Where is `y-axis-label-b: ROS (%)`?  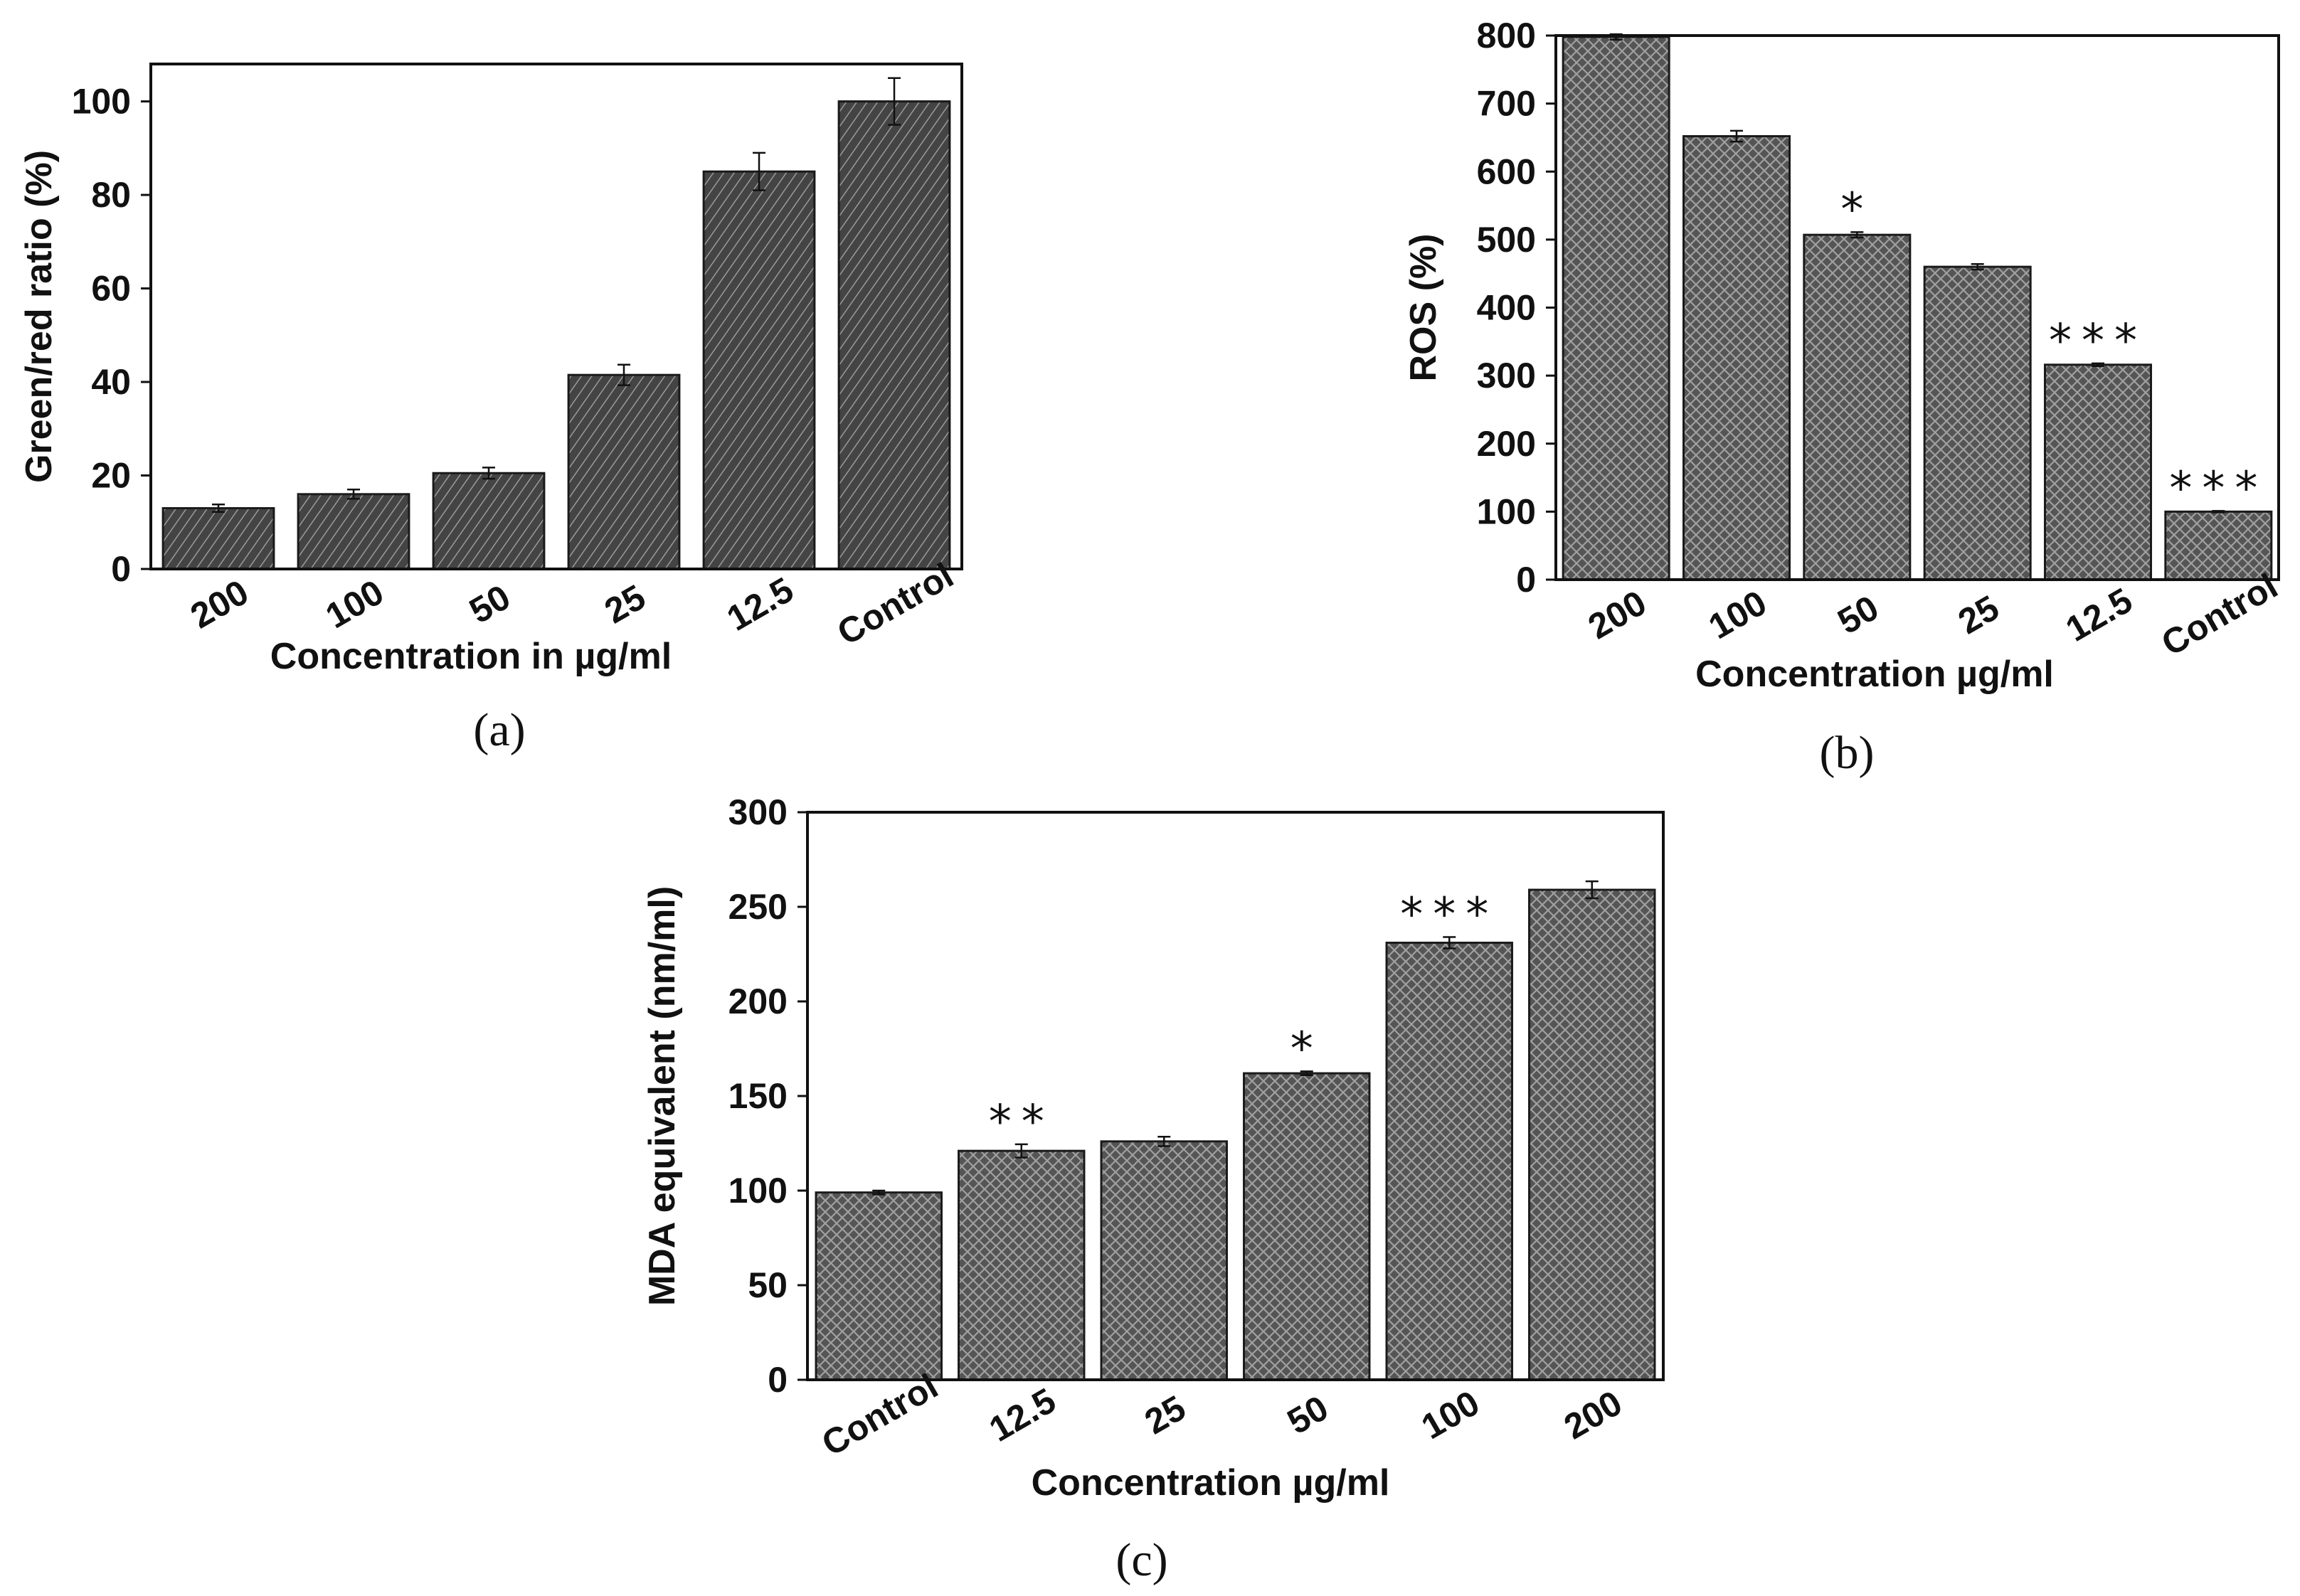
y-axis-label-b: ROS (%) is located at coordinates (1423, 308).